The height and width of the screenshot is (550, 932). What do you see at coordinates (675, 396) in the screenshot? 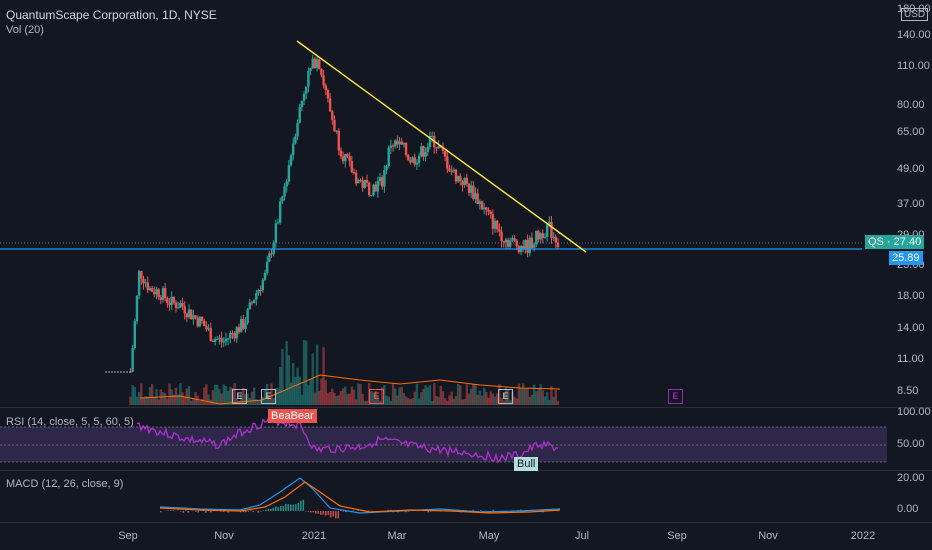
I see `earnings-marker-upcoming: E` at bounding box center [675, 396].